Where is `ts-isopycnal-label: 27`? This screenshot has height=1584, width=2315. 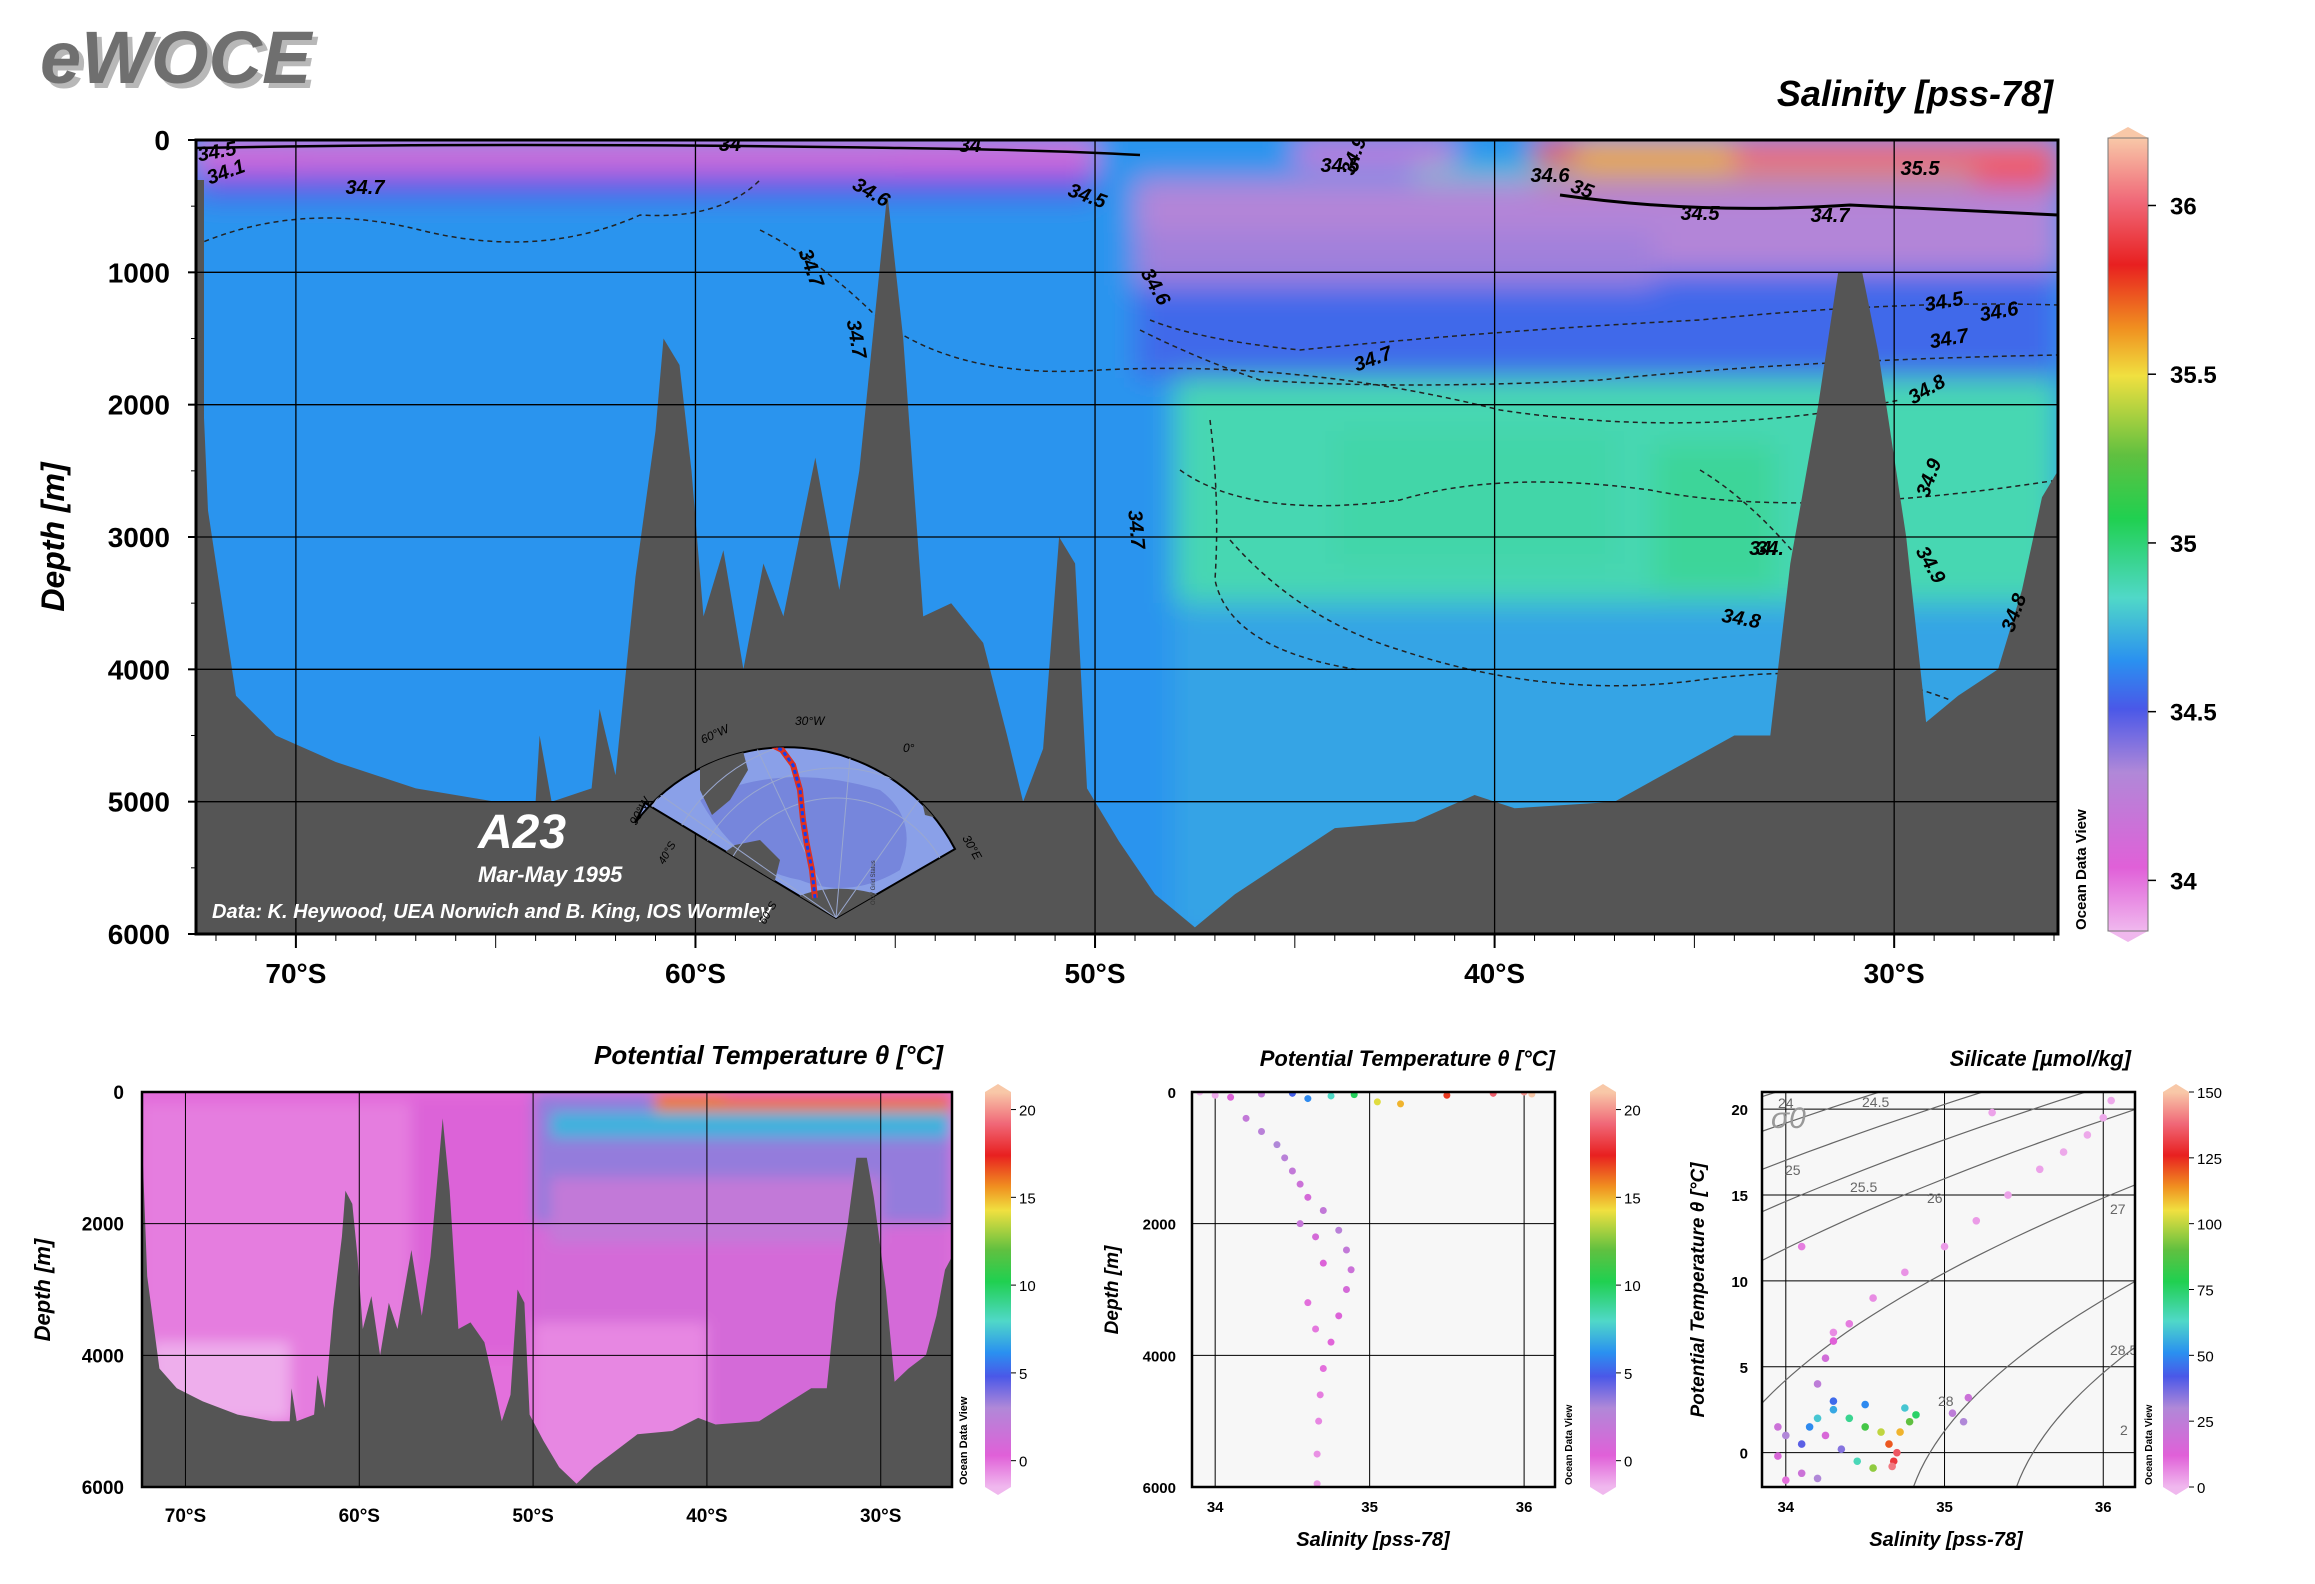
ts-isopycnal-label: 27 is located at coordinates (2118, 1209).